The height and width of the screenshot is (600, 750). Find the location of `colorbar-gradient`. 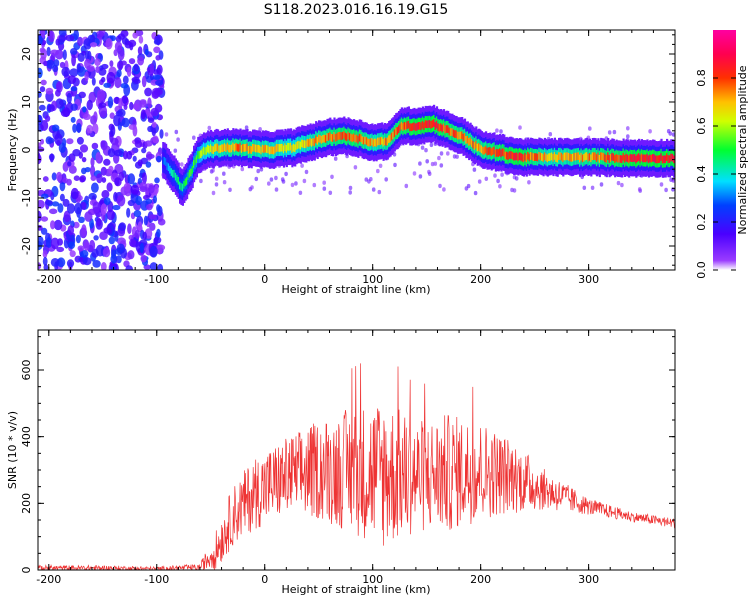

colorbar-gradient is located at coordinates (724, 150).